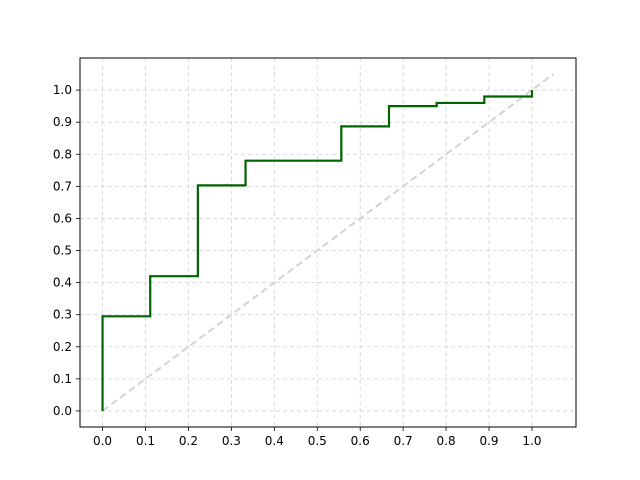 The image size is (640, 480). Describe the element at coordinates (62, 186) in the screenshot. I see `y-tick-label: 0.7` at that location.